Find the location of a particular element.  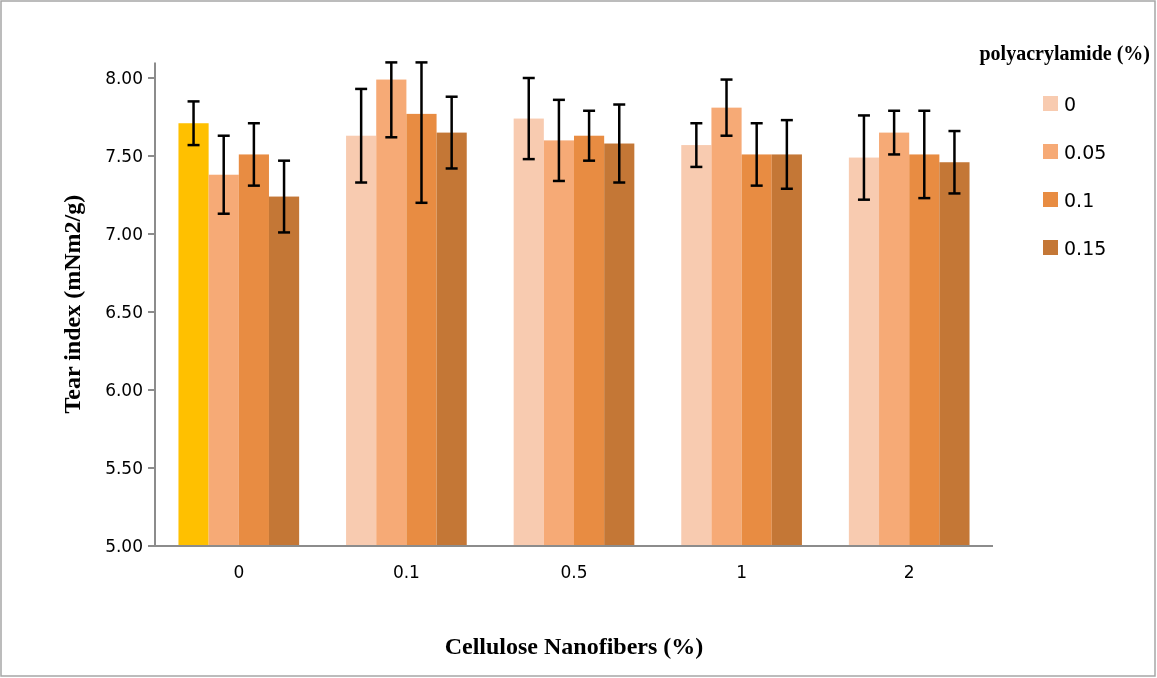

x-axis-title: Cellulose Nanofibers (%) is located at coordinates (574, 646).